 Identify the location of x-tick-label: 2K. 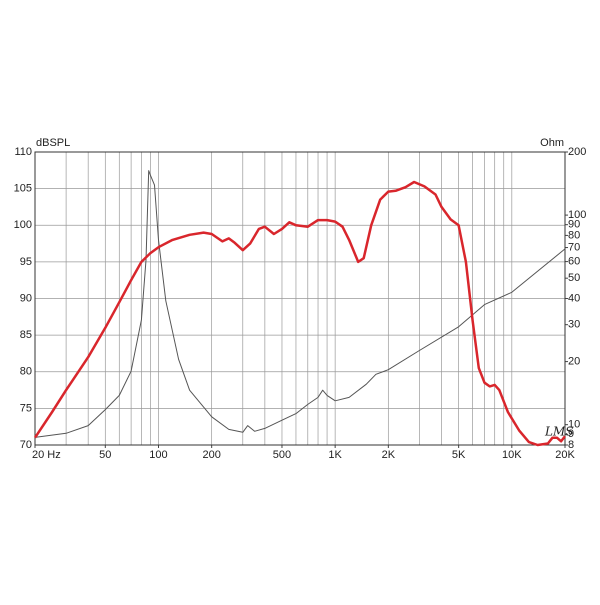
(389, 455).